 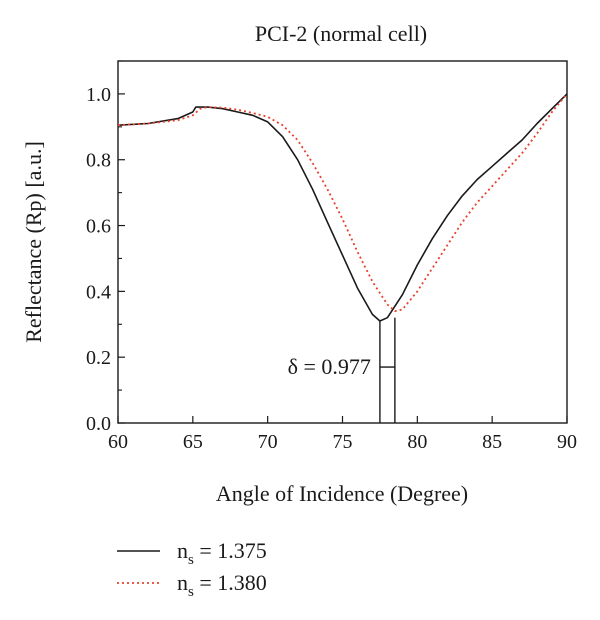 I want to click on y-axis: 0.0 0.2 0.4 0.6 0.8 1.0, so click(x=105, y=247).